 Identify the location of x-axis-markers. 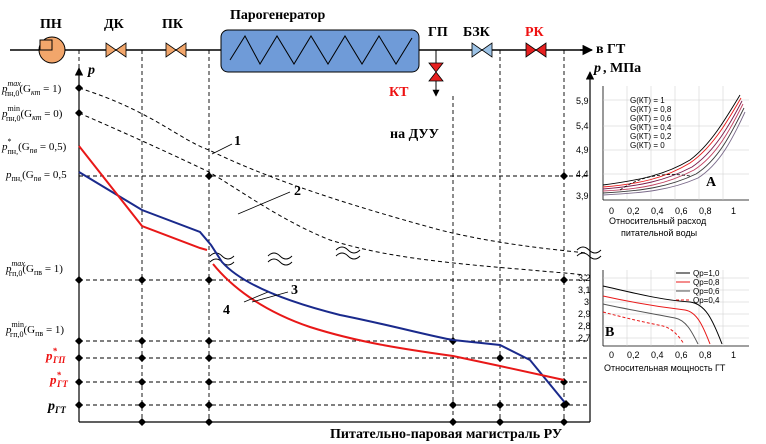
(353, 422).